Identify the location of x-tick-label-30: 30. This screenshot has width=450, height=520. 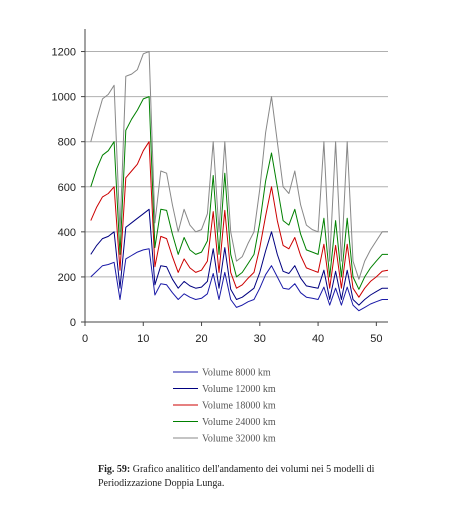
(260, 339).